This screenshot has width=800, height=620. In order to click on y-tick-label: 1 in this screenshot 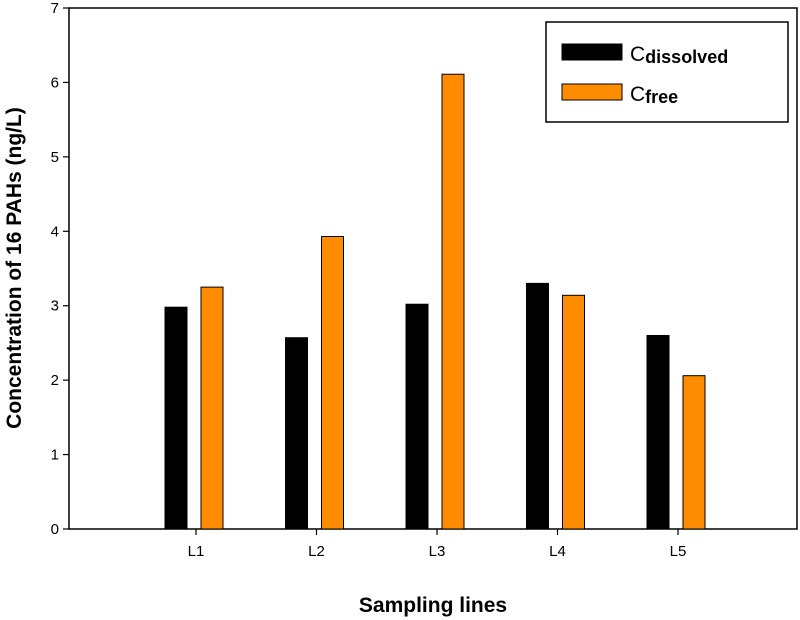, I will do `click(55, 455)`.